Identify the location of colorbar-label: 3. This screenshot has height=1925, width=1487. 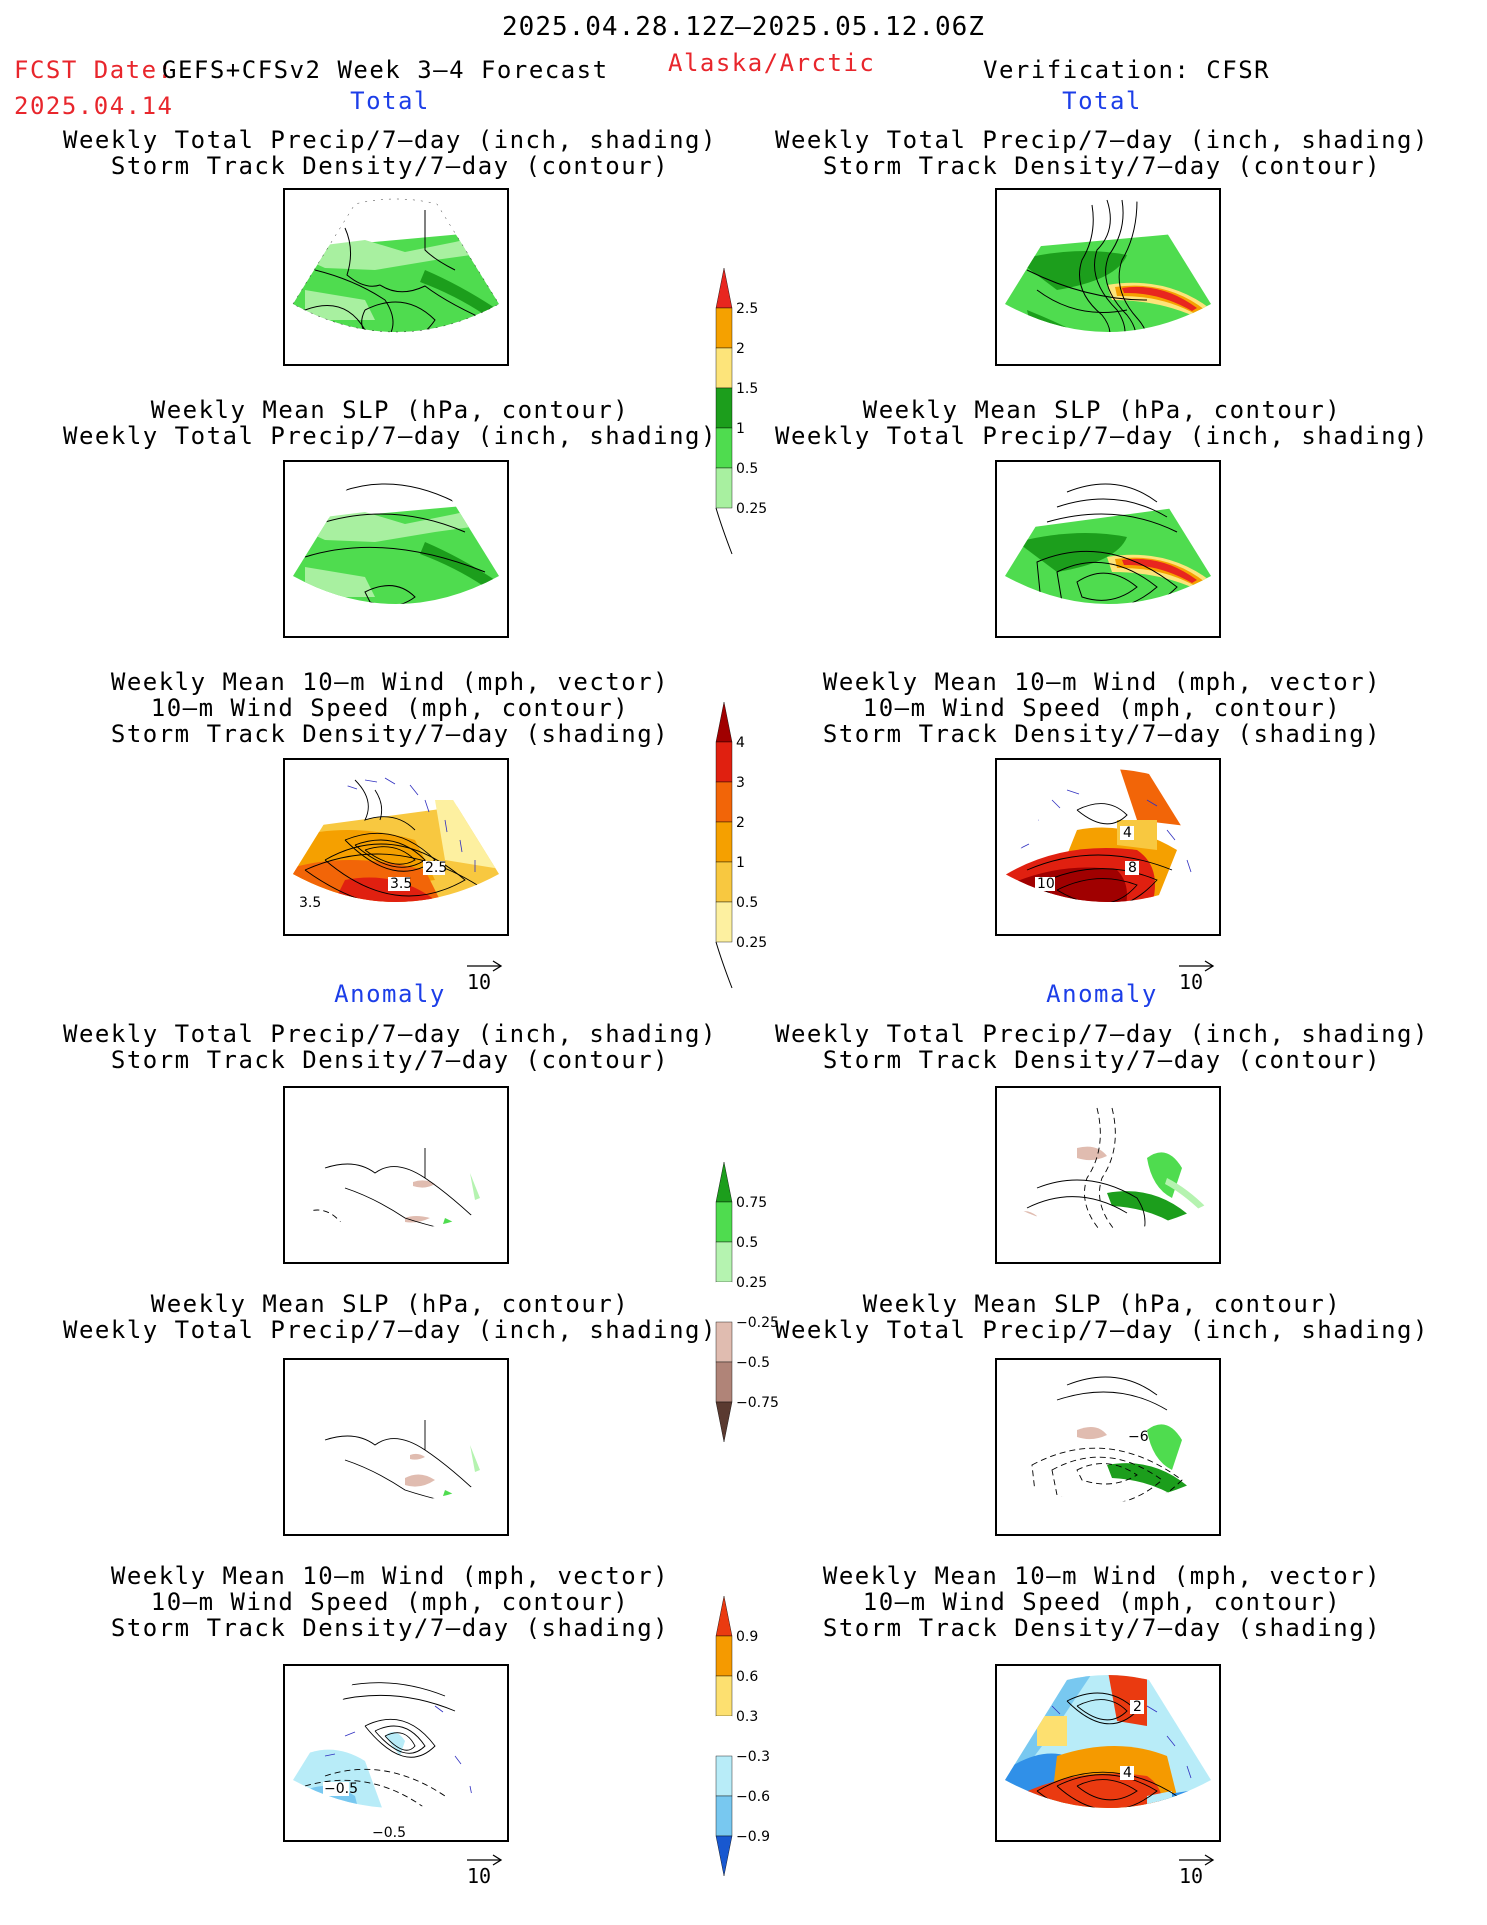
(740, 783).